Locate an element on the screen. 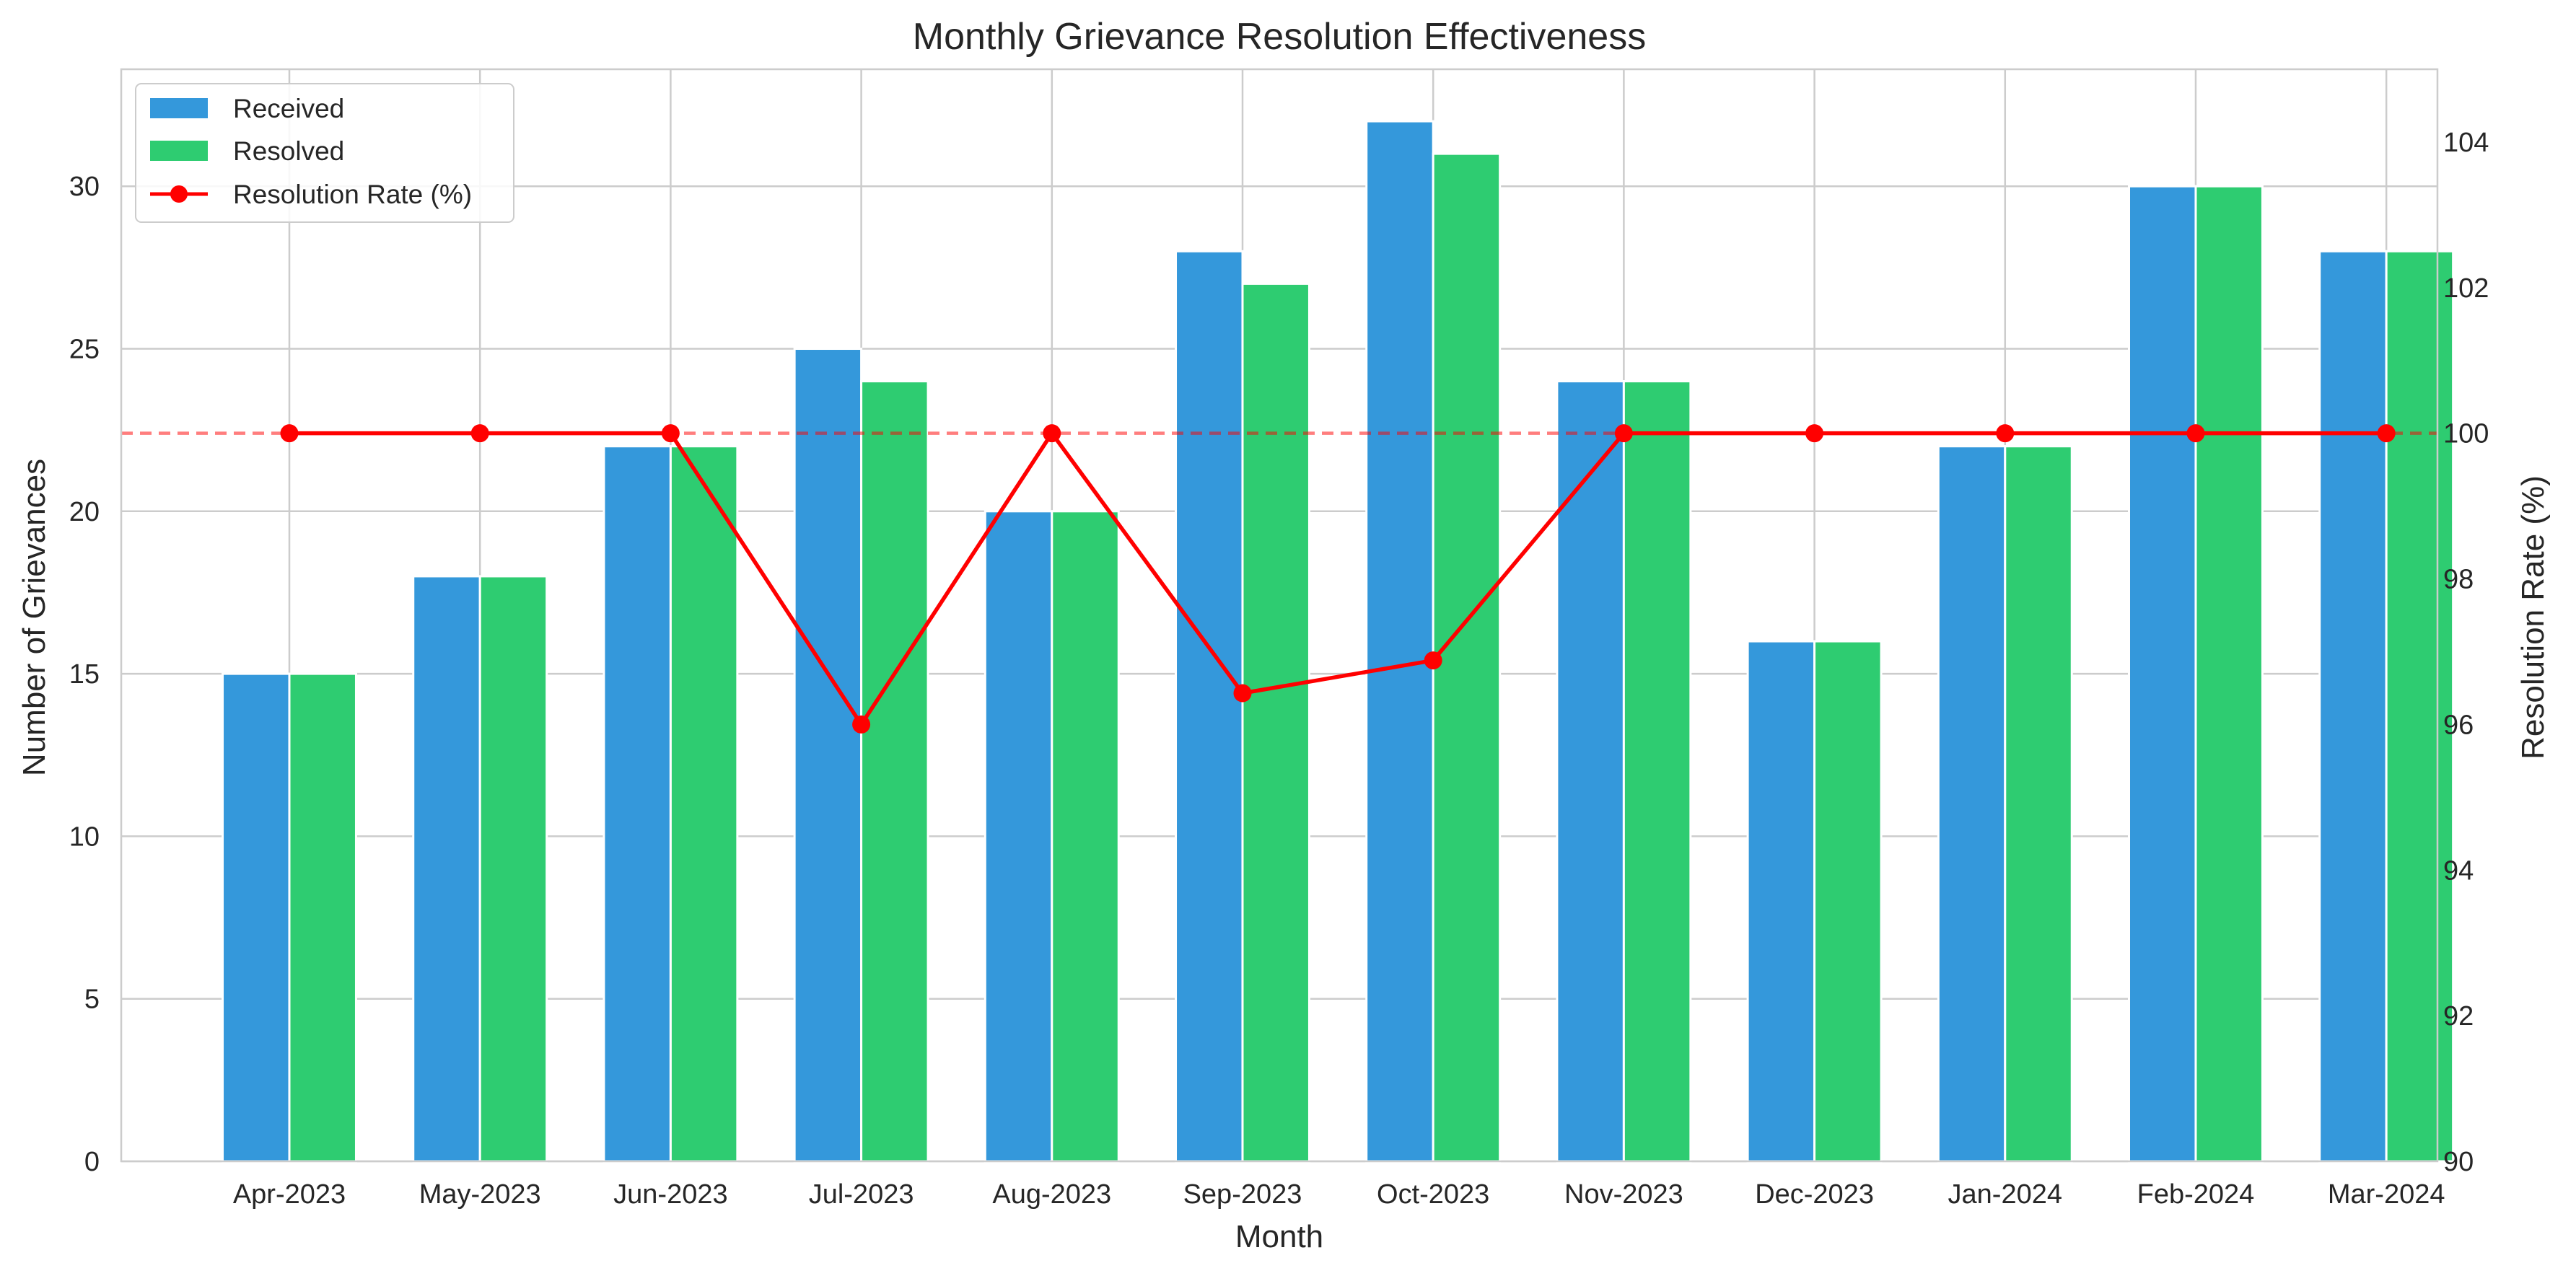 The height and width of the screenshot is (1276, 2576). x-tick-label: Sep-2023 is located at coordinates (1242, 1195).